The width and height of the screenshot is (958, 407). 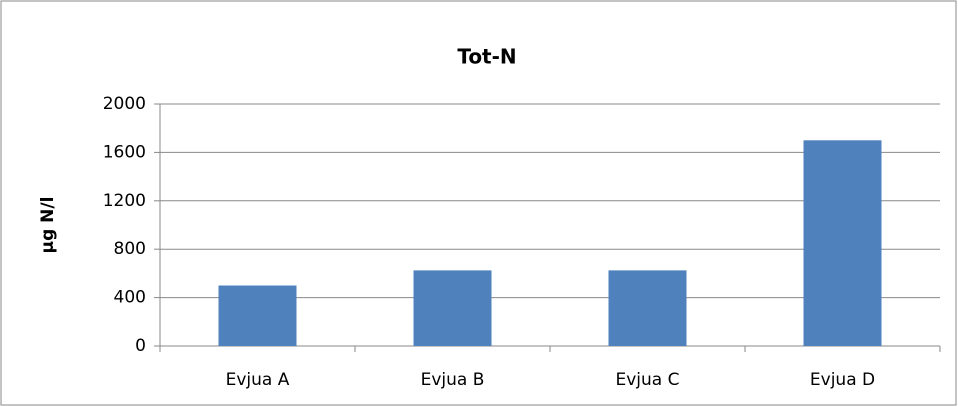 I want to click on y-tick-label: 400, so click(x=130, y=298).